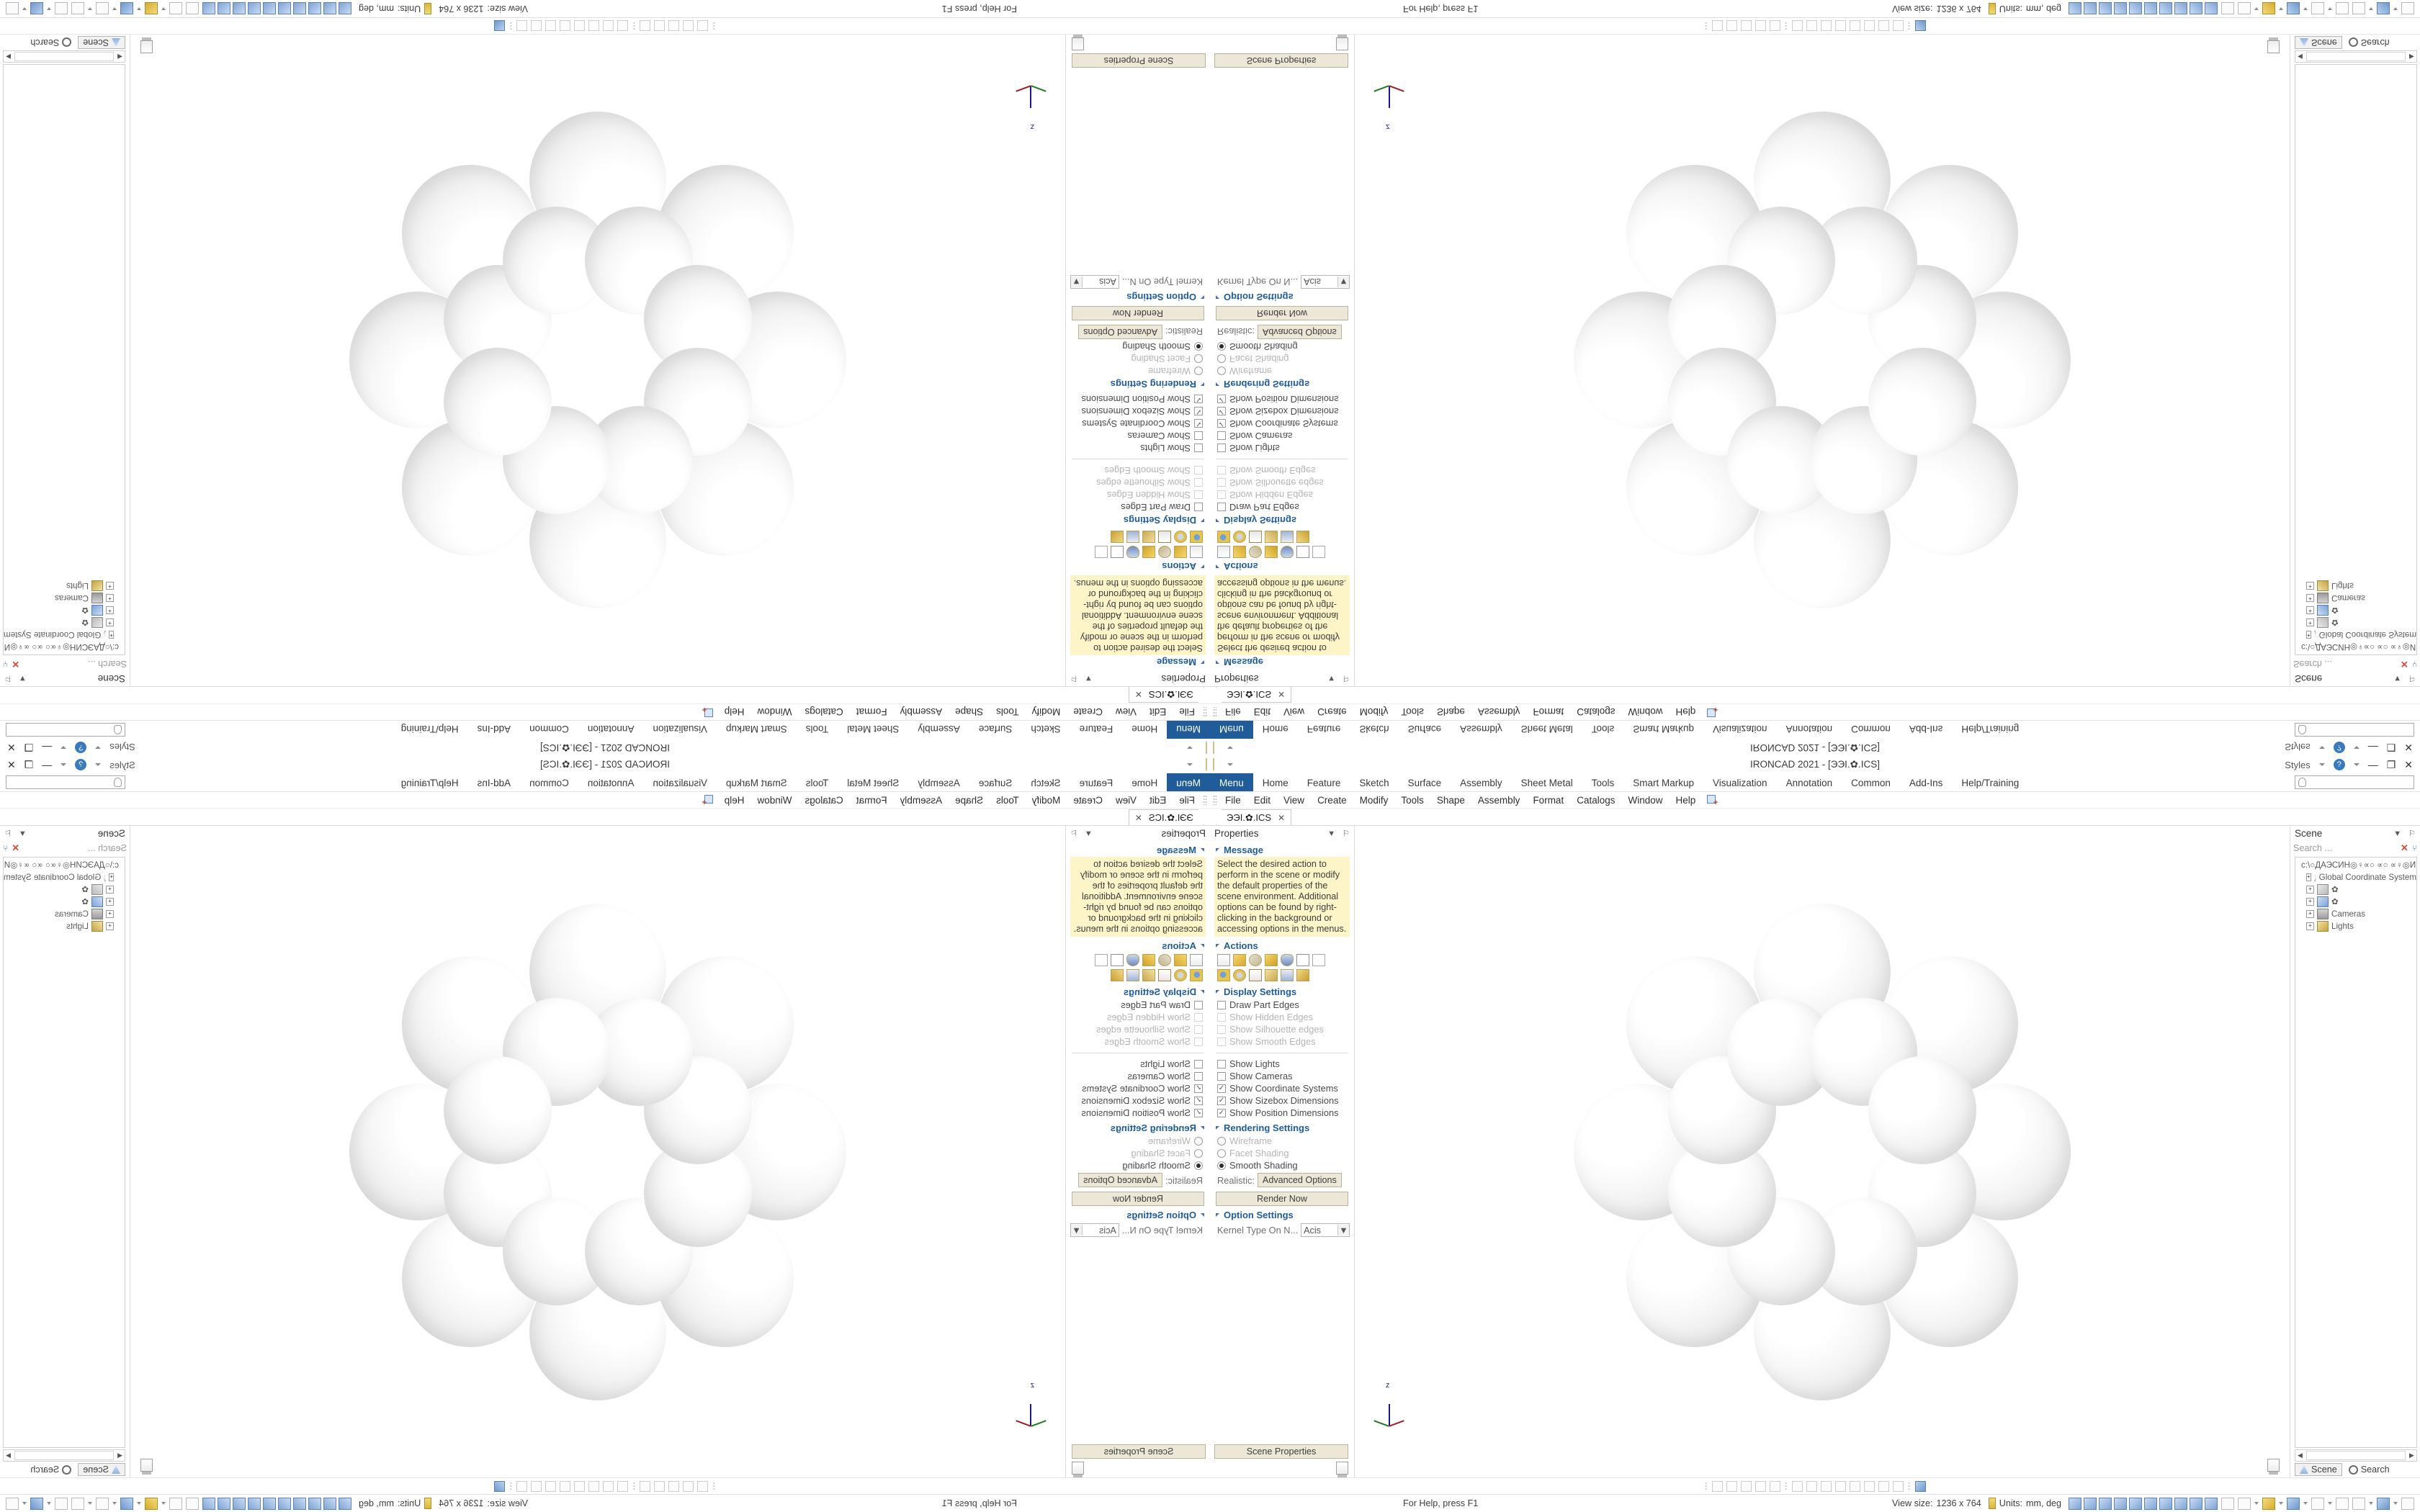 This screenshot has height=1512, width=2420. What do you see at coordinates (703, 1486) in the screenshot?
I see `snap-endpoint-icon` at bounding box center [703, 1486].